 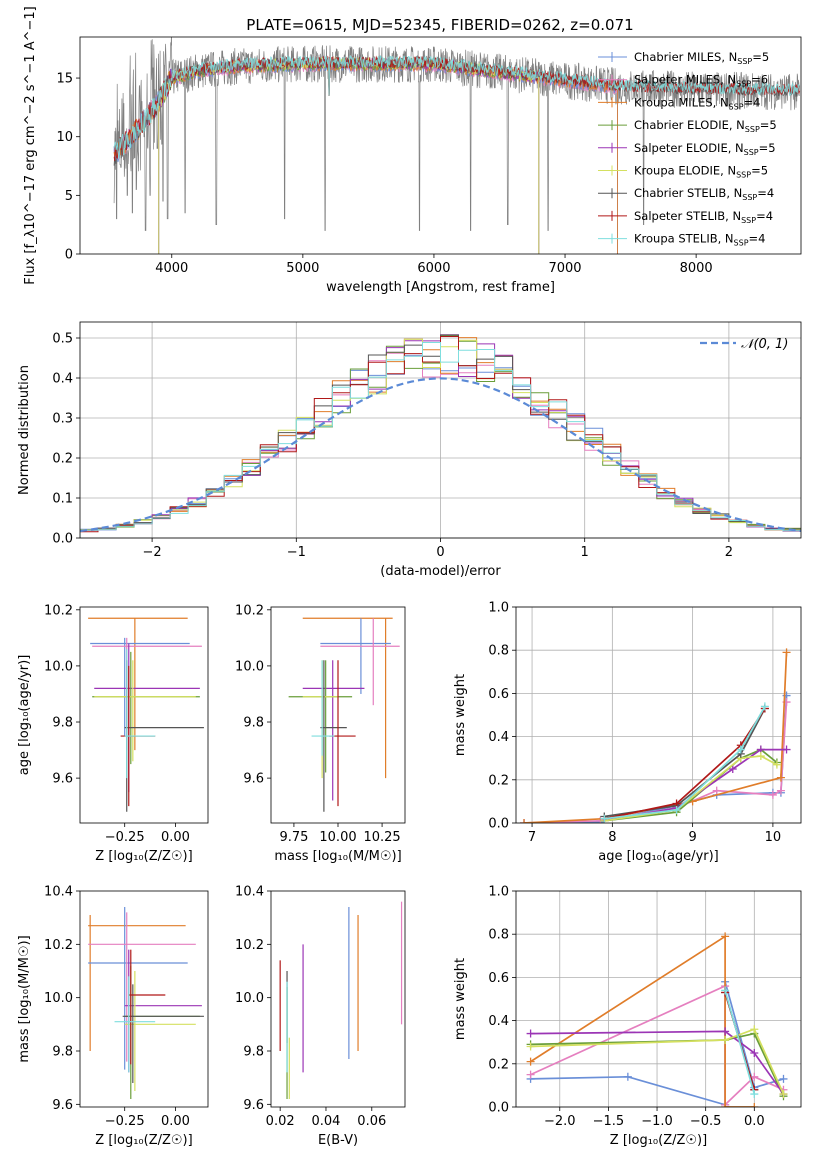 I want to click on legend-entry: Salpeter MILES, NSSP=6, so click(x=701, y=81).